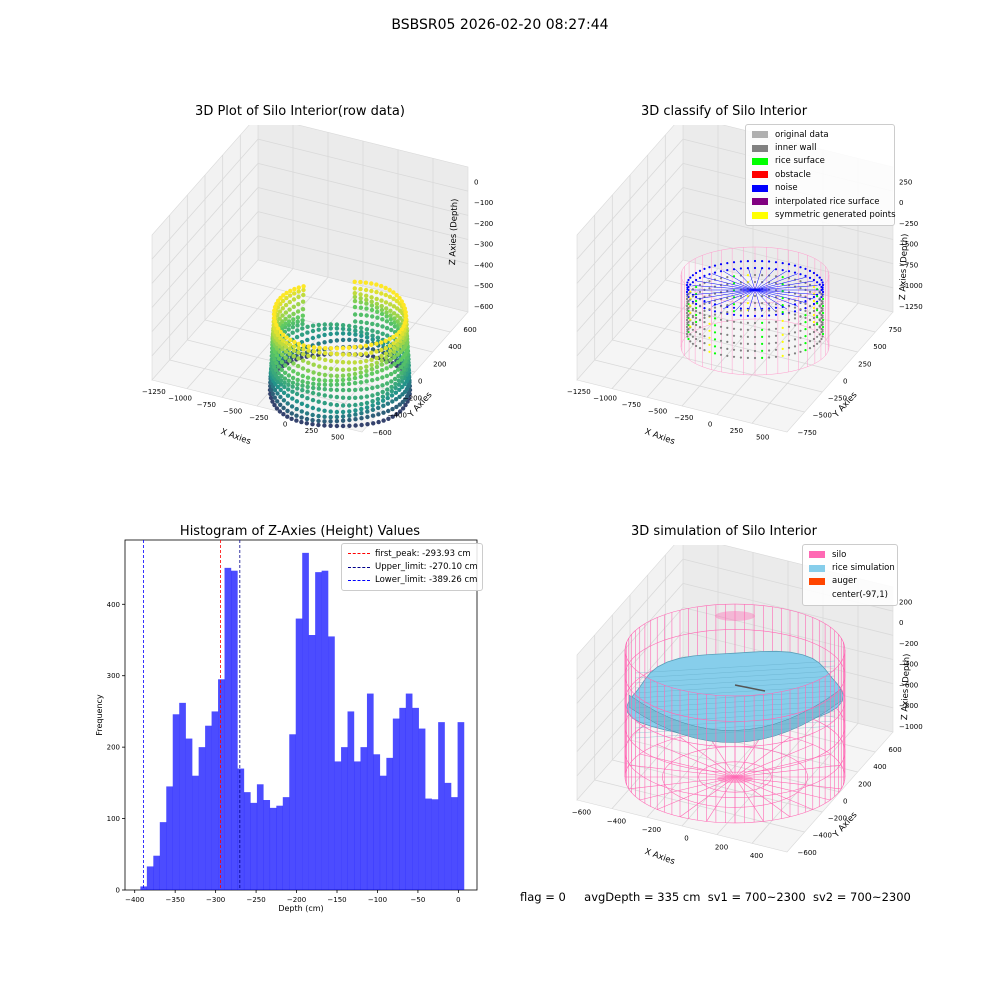 The height and width of the screenshot is (1000, 1000). Describe the element at coordinates (864, 784) in the screenshot. I see `y-tick-label: 200` at that location.